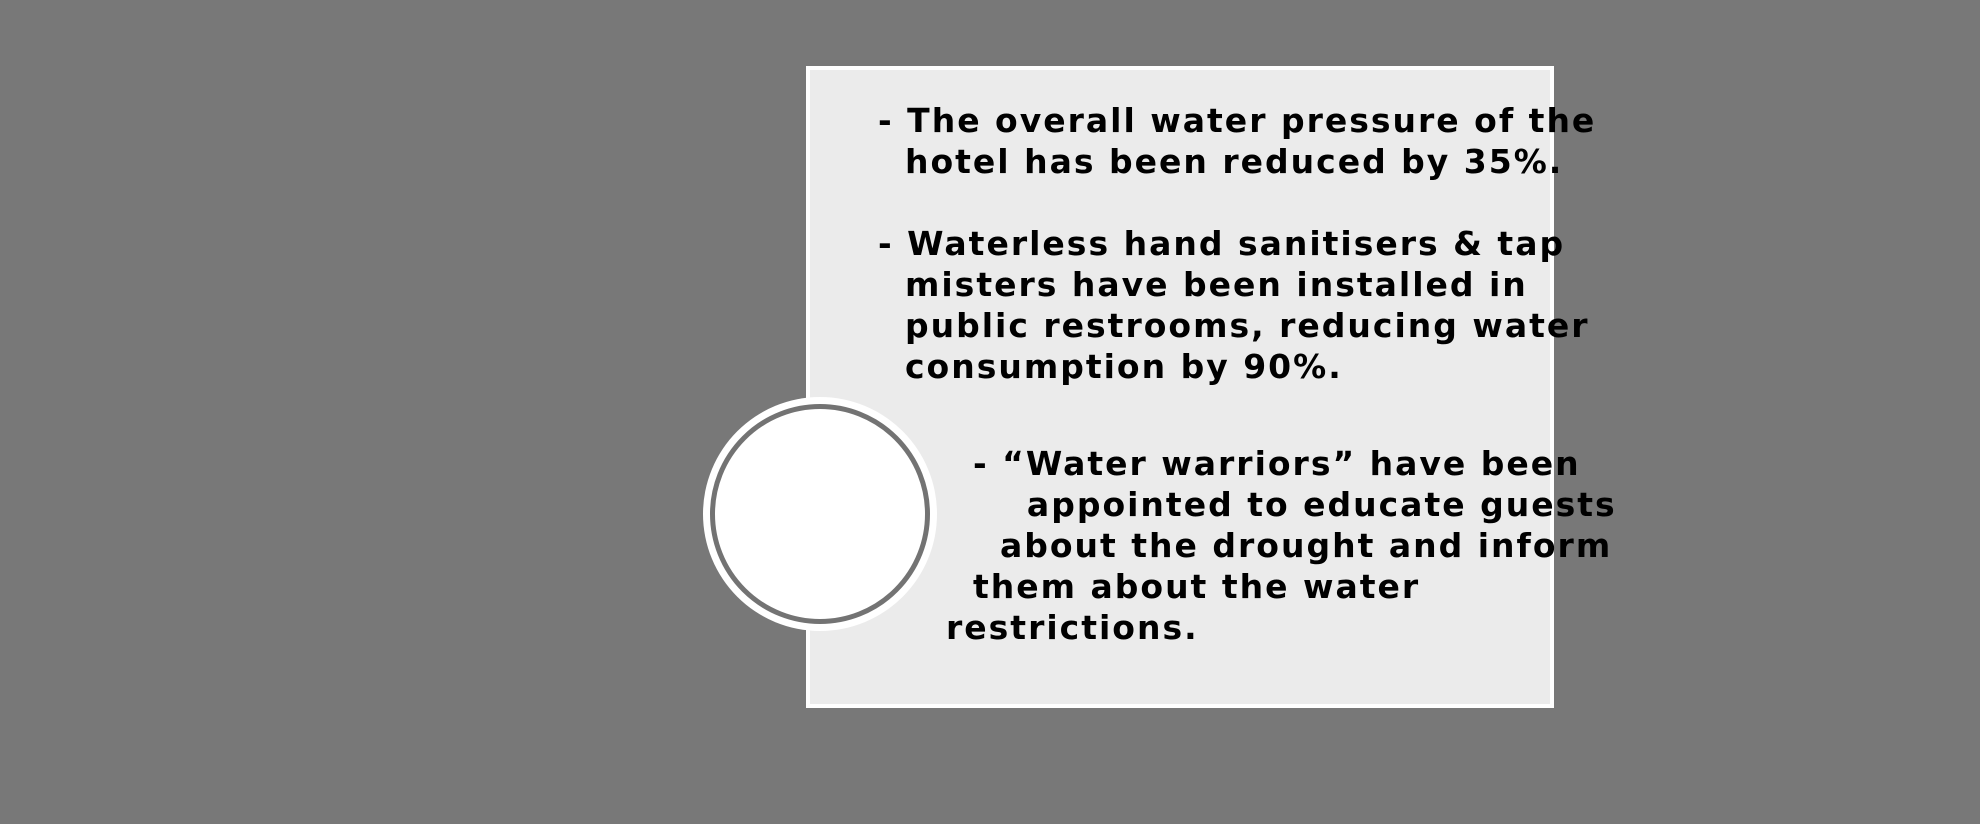  I want to click on circle-placeholder, so click(820, 514).